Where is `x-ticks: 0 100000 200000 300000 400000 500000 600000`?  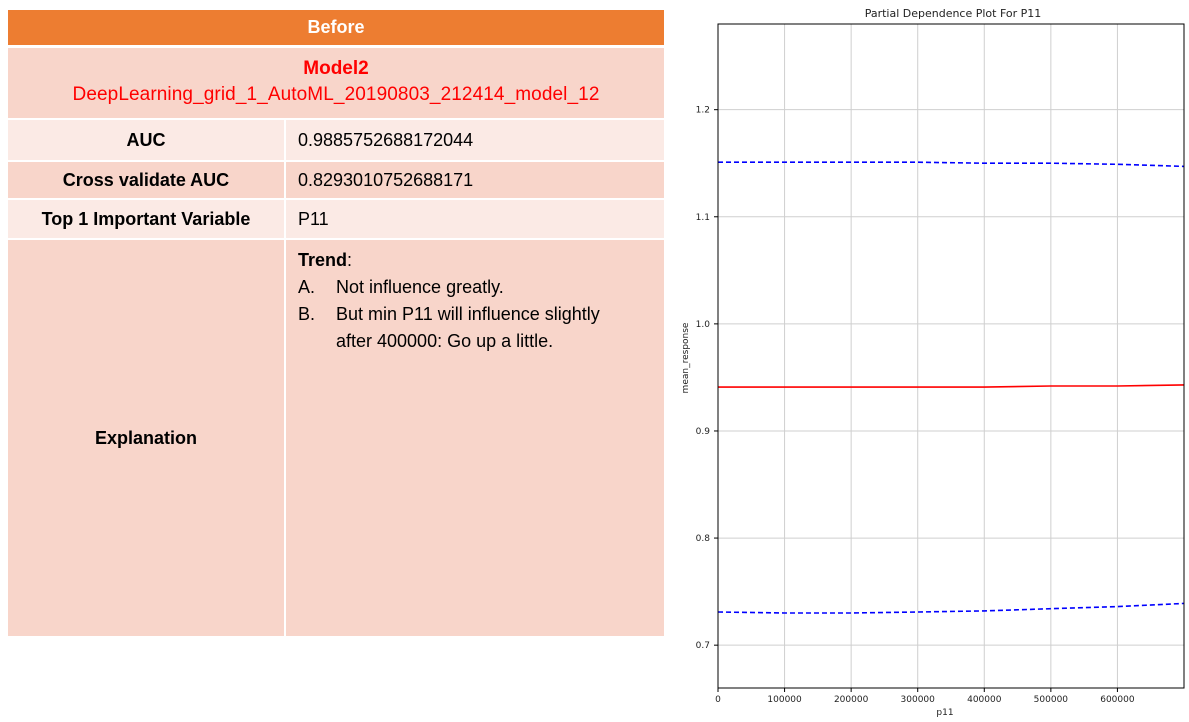
x-ticks: 0 100000 200000 300000 400000 500000 600000 is located at coordinates (925, 696).